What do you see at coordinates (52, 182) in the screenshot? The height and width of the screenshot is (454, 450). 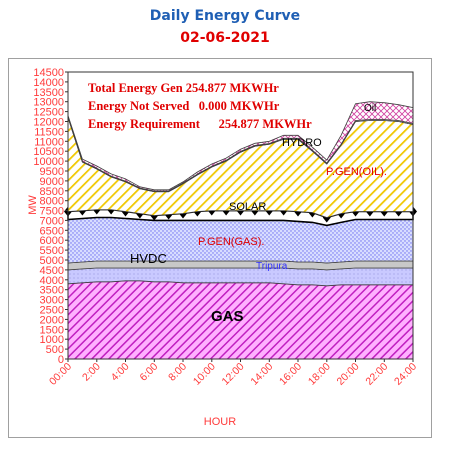 I see `y-tick-label: 9000` at bounding box center [52, 182].